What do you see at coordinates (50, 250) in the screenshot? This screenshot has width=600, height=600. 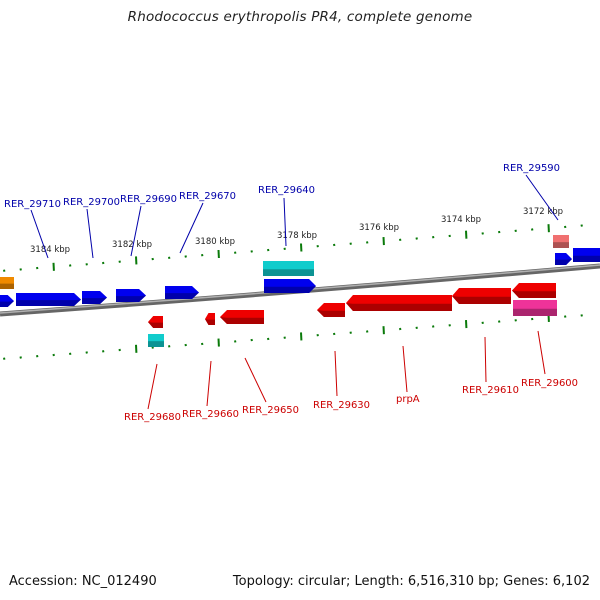 I see `scale-label: 3184 kbp` at bounding box center [50, 250].